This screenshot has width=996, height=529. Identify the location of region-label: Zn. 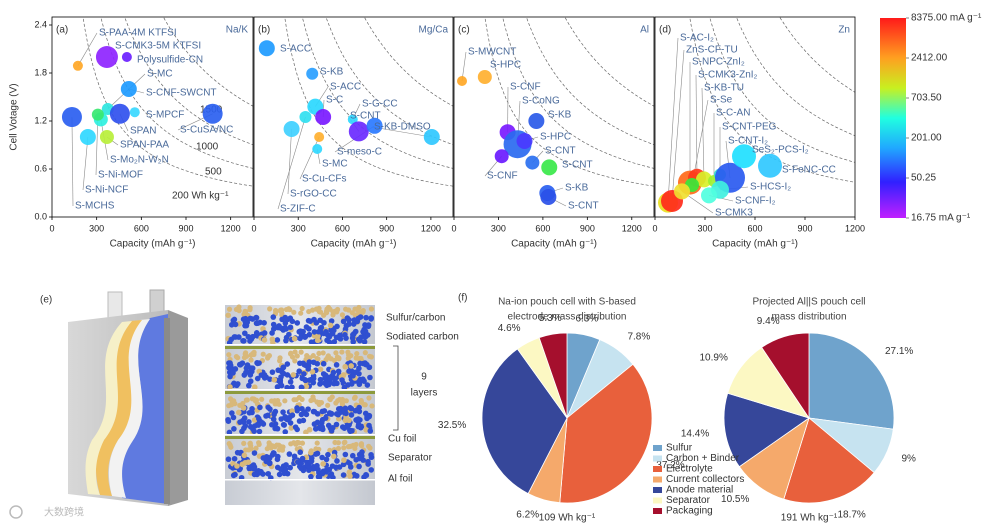
(844, 30).